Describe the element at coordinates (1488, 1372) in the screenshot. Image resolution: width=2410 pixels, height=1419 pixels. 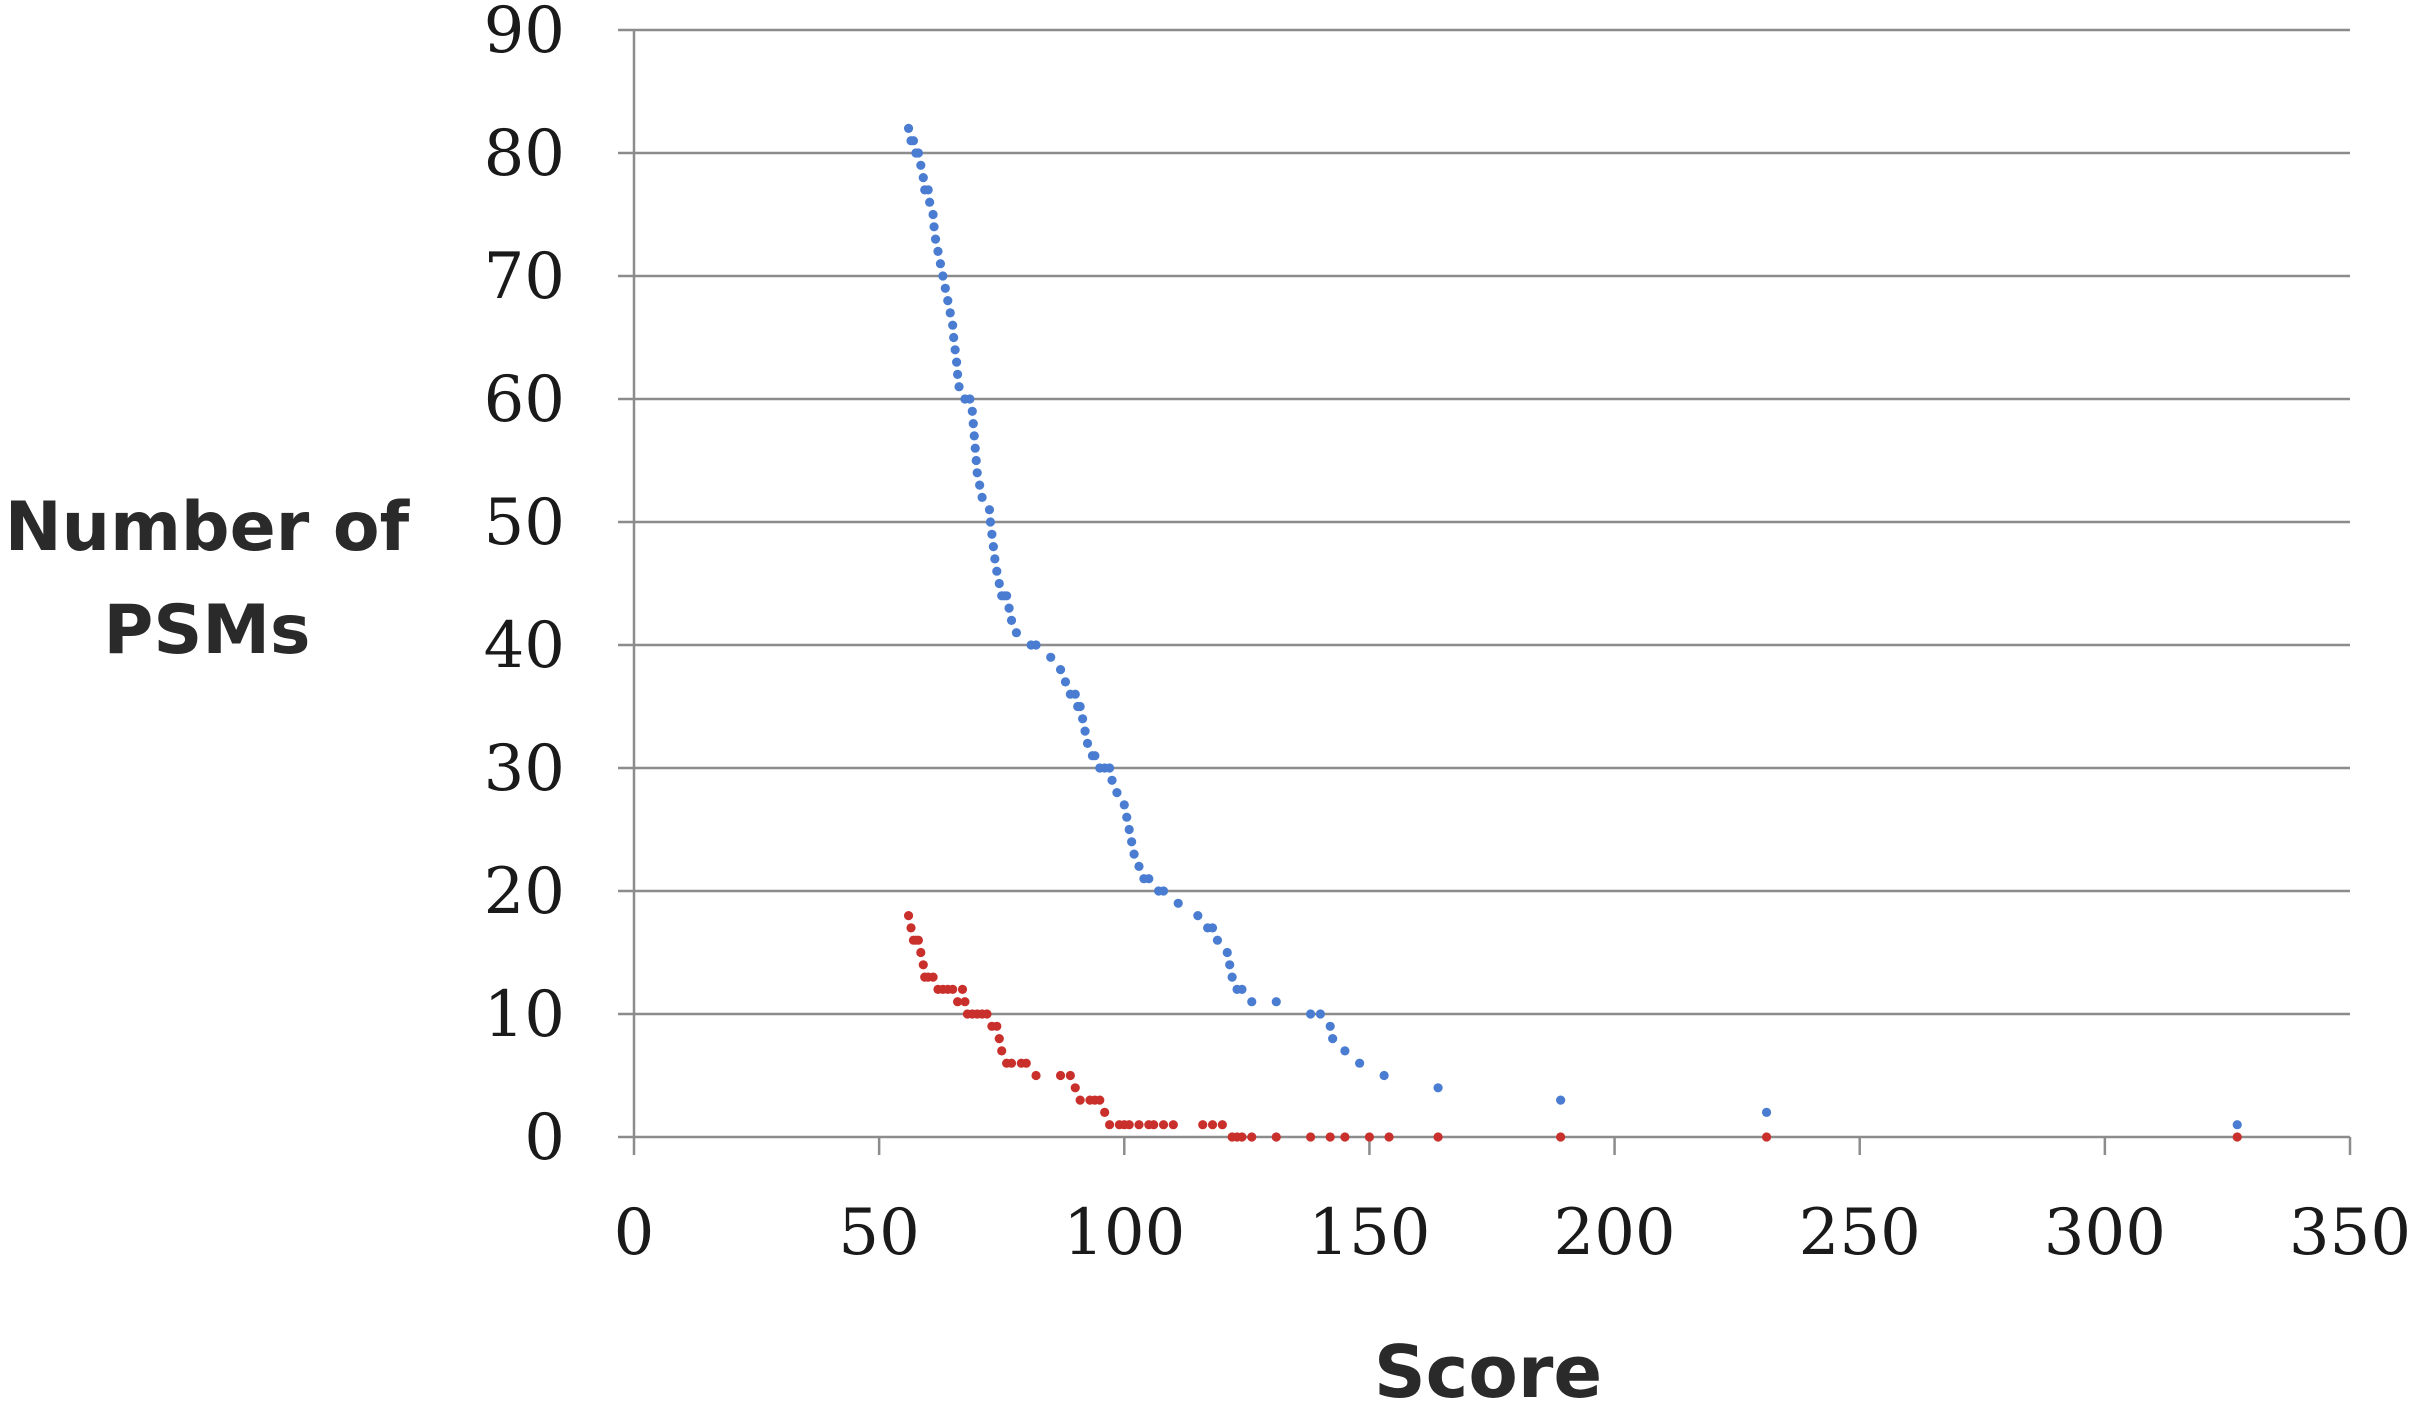
I see `x-axis-label: Score` at that location.